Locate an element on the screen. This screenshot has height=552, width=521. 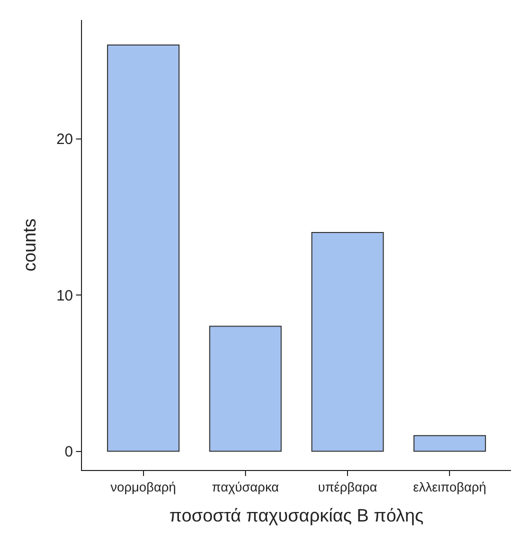
y-tick-label: 20 is located at coordinates (64, 139).